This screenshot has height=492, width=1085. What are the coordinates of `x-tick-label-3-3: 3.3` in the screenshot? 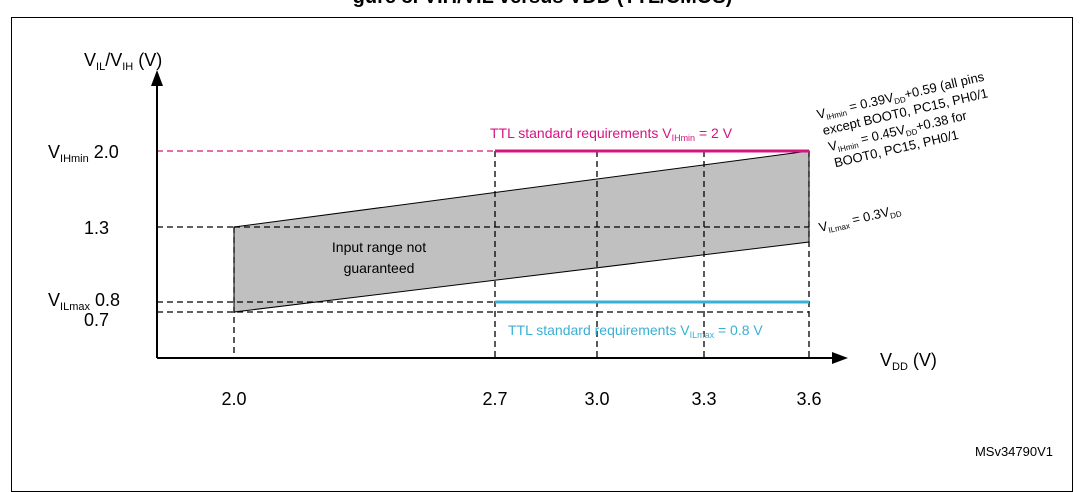 It's located at (703, 399).